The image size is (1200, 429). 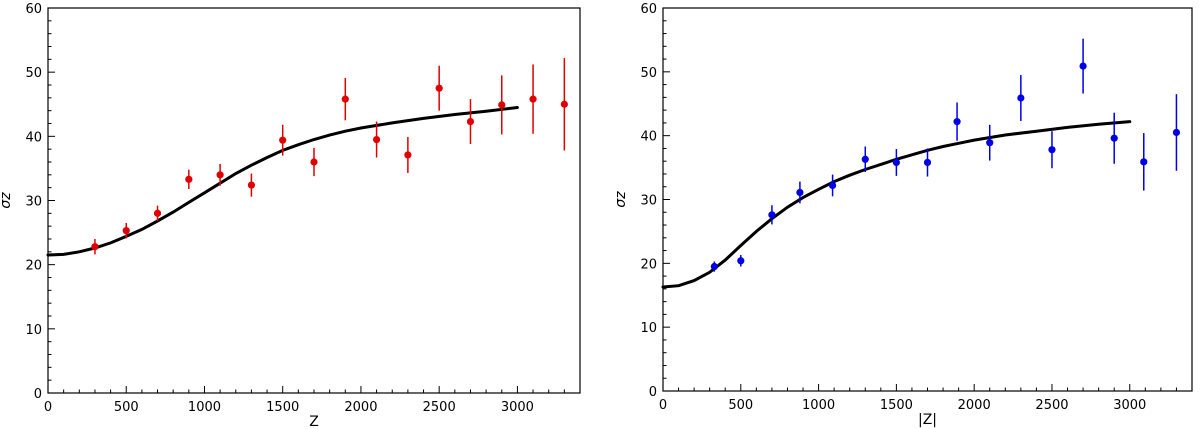 What do you see at coordinates (314, 421) in the screenshot?
I see `x-axis-label: Z` at bounding box center [314, 421].